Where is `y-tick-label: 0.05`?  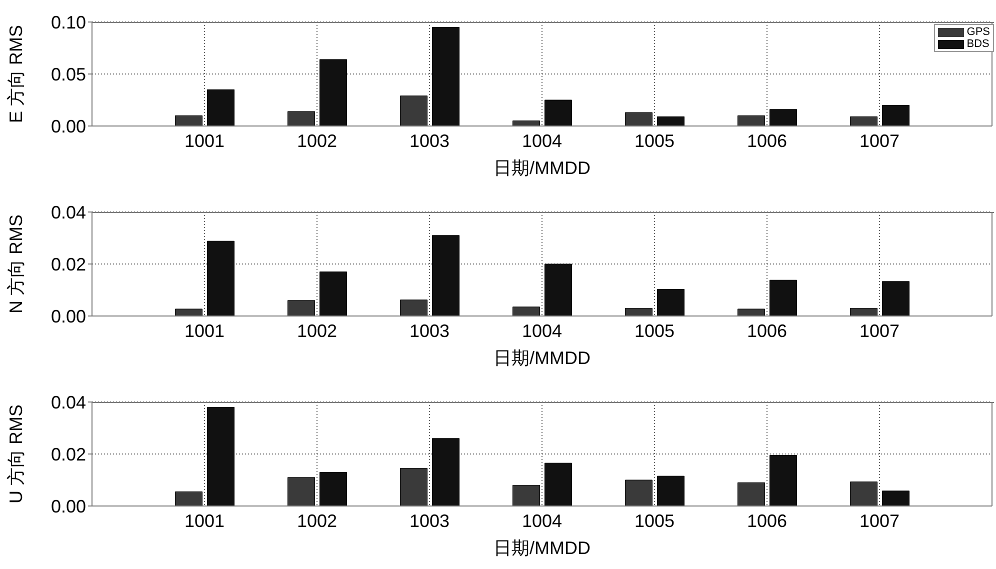 y-tick-label: 0.05 is located at coordinates (68, 74).